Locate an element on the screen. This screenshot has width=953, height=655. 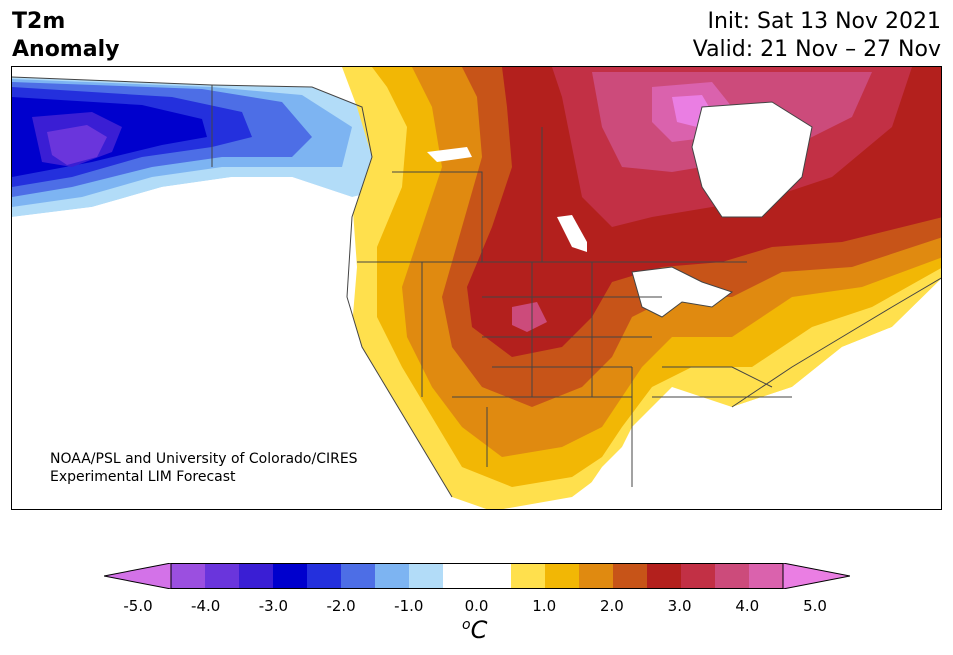
colorbar-unit: oC is located at coordinates (474, 630).